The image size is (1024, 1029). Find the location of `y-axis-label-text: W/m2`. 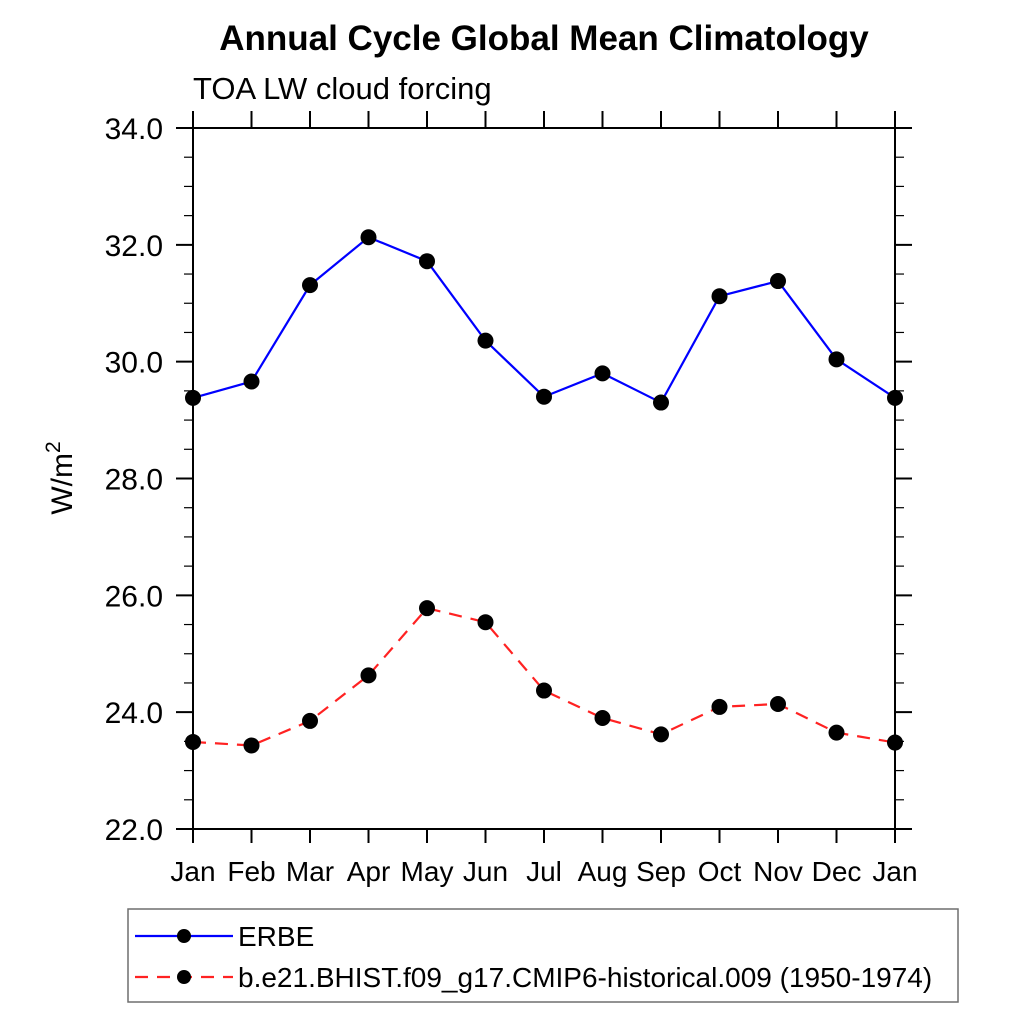

y-axis-label-text: W/m2 is located at coordinates (60, 477).